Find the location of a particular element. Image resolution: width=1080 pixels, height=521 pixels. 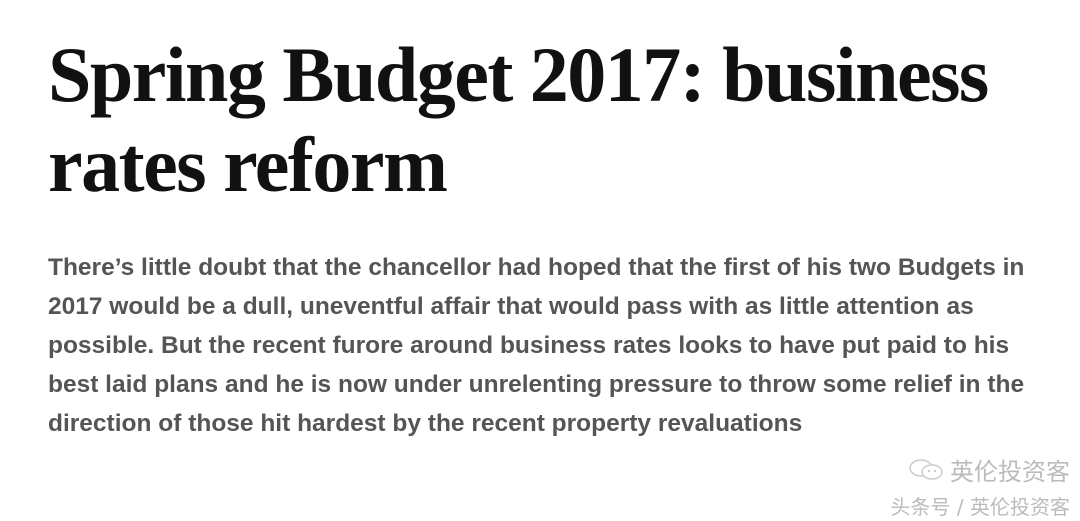

watermark: 英伦投资客 头条号 / 英伦投资客 is located at coordinates (980, 486).